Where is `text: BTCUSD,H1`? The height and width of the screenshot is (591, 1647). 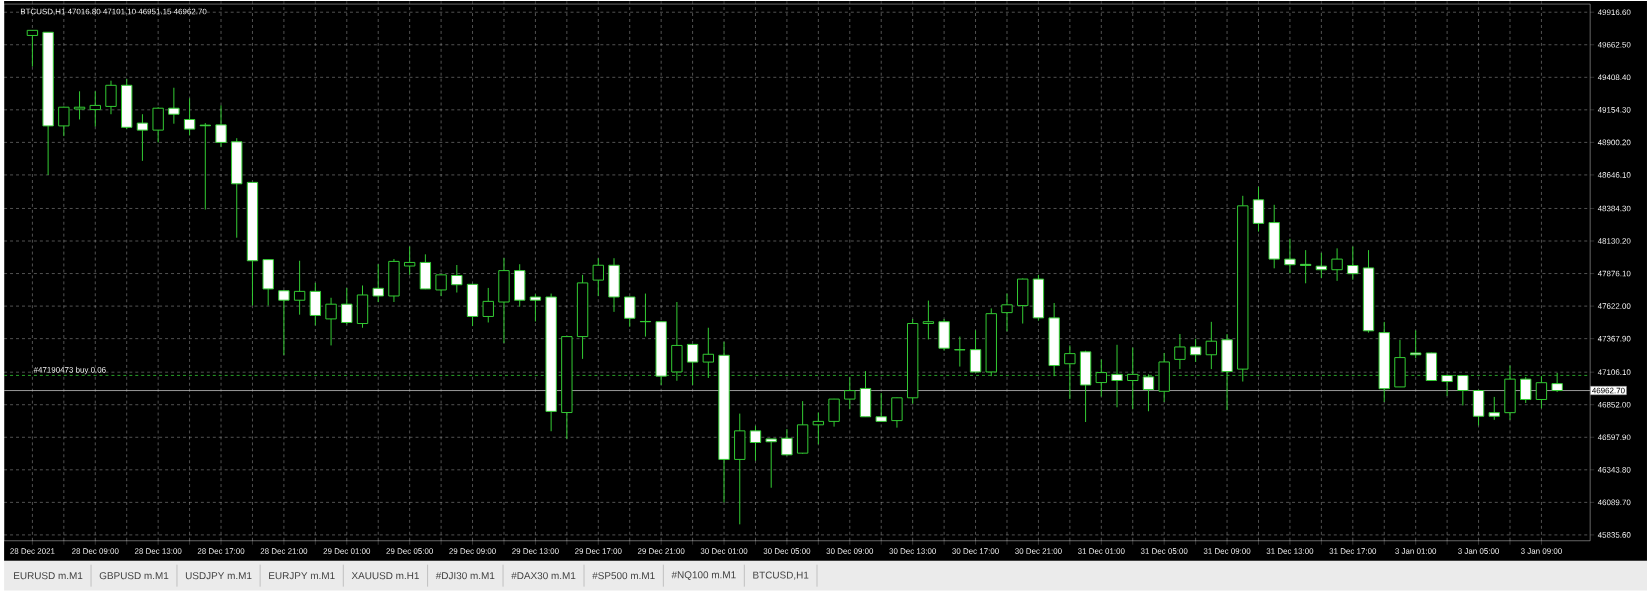 text: BTCUSD,H1 is located at coordinates (781, 575).